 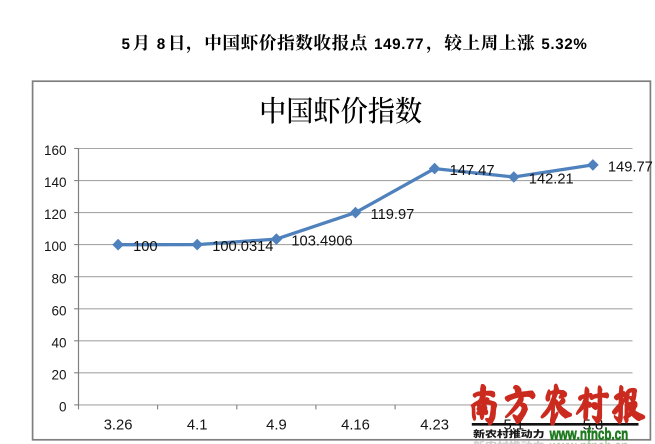 I want to click on svg-text: 4.23, so click(x=434, y=425).